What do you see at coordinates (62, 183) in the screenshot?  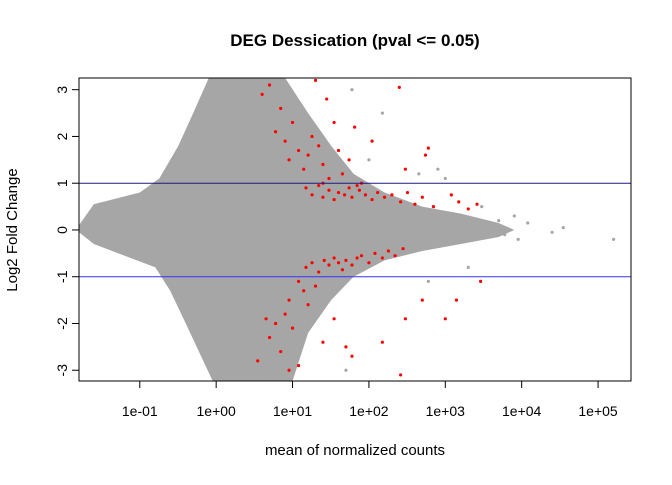 I see `y-tick-label: 1` at bounding box center [62, 183].